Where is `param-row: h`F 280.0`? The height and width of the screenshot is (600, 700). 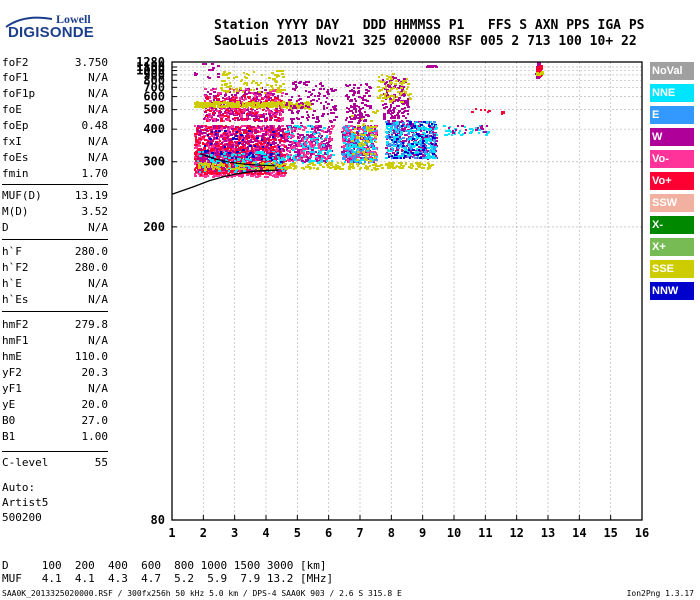
param-row: h`F 280.0 is located at coordinates (55, 252).